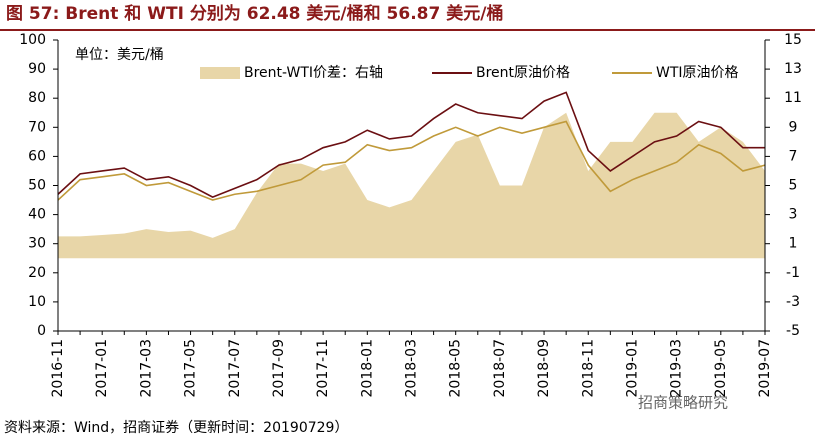  I want to click on x-tick-label: 2017-07, so click(235, 368).